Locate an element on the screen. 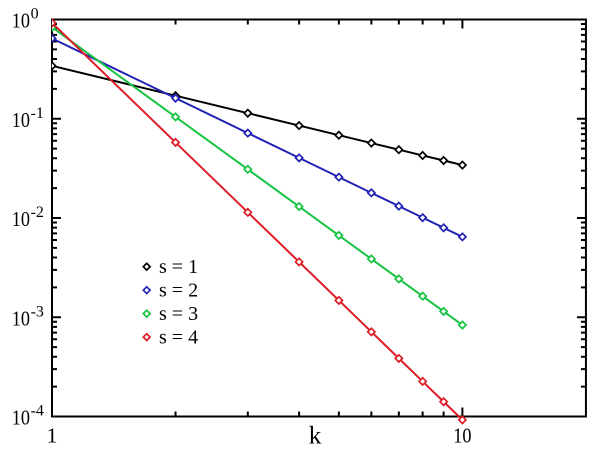  svg-text: k is located at coordinates (315, 436).